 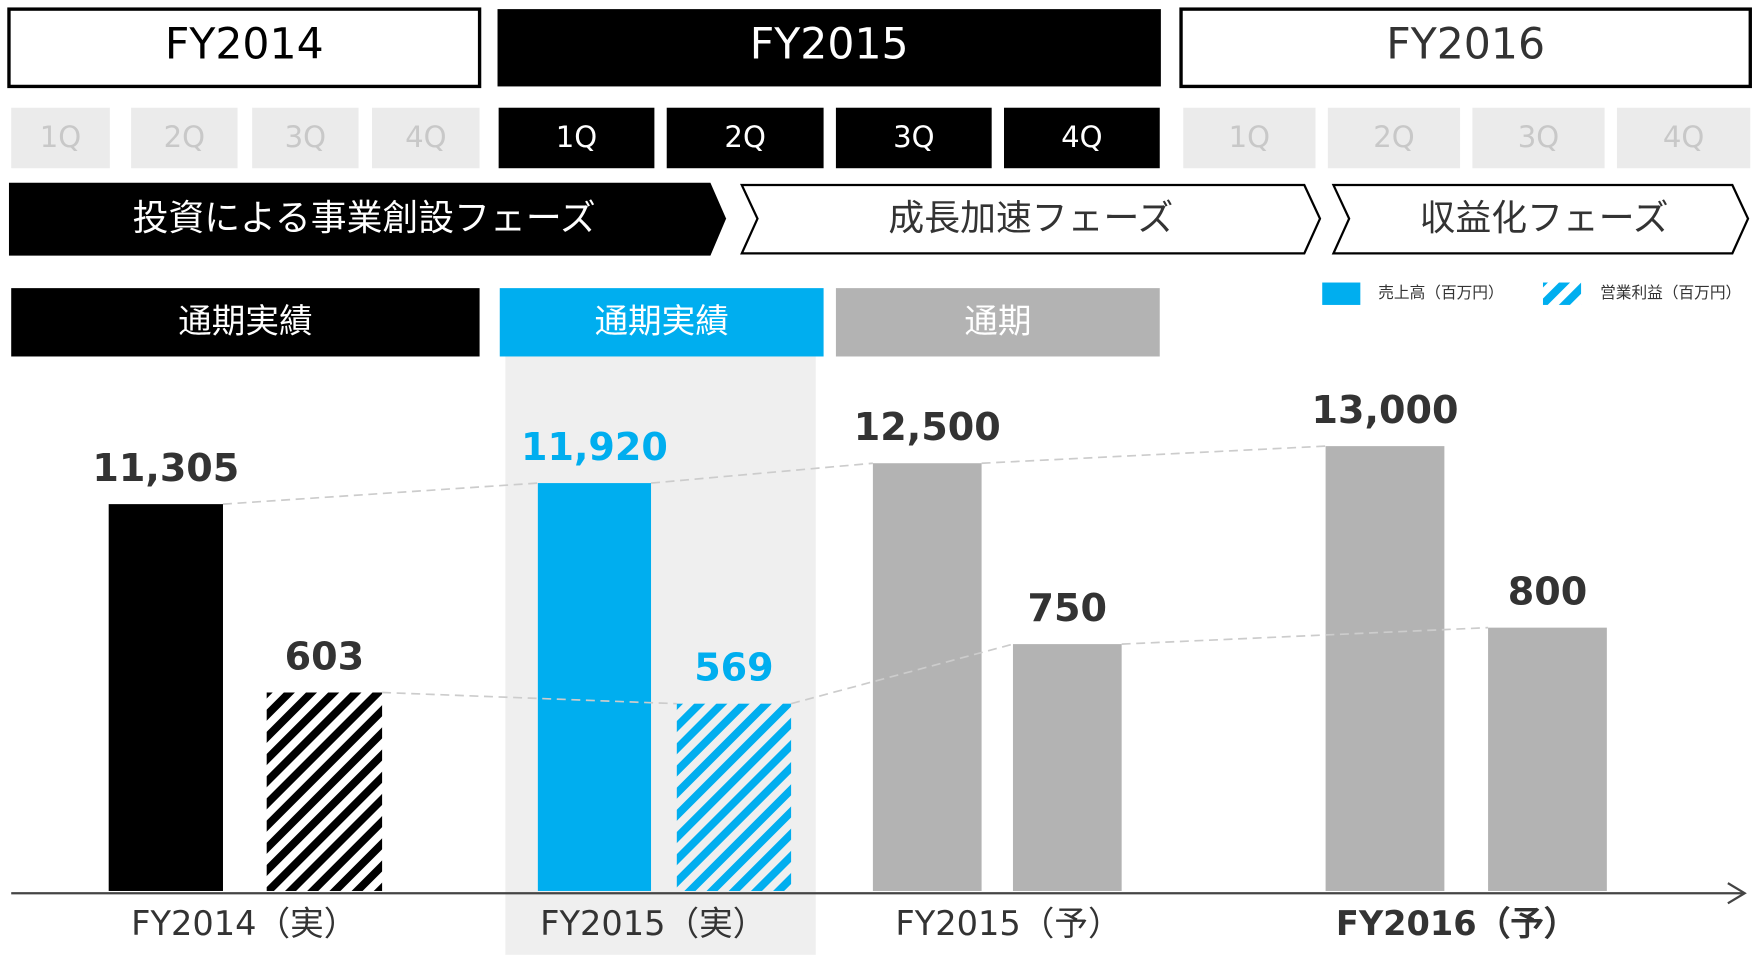 I want to click on period-label: FY2016, so click(x=1465, y=45).